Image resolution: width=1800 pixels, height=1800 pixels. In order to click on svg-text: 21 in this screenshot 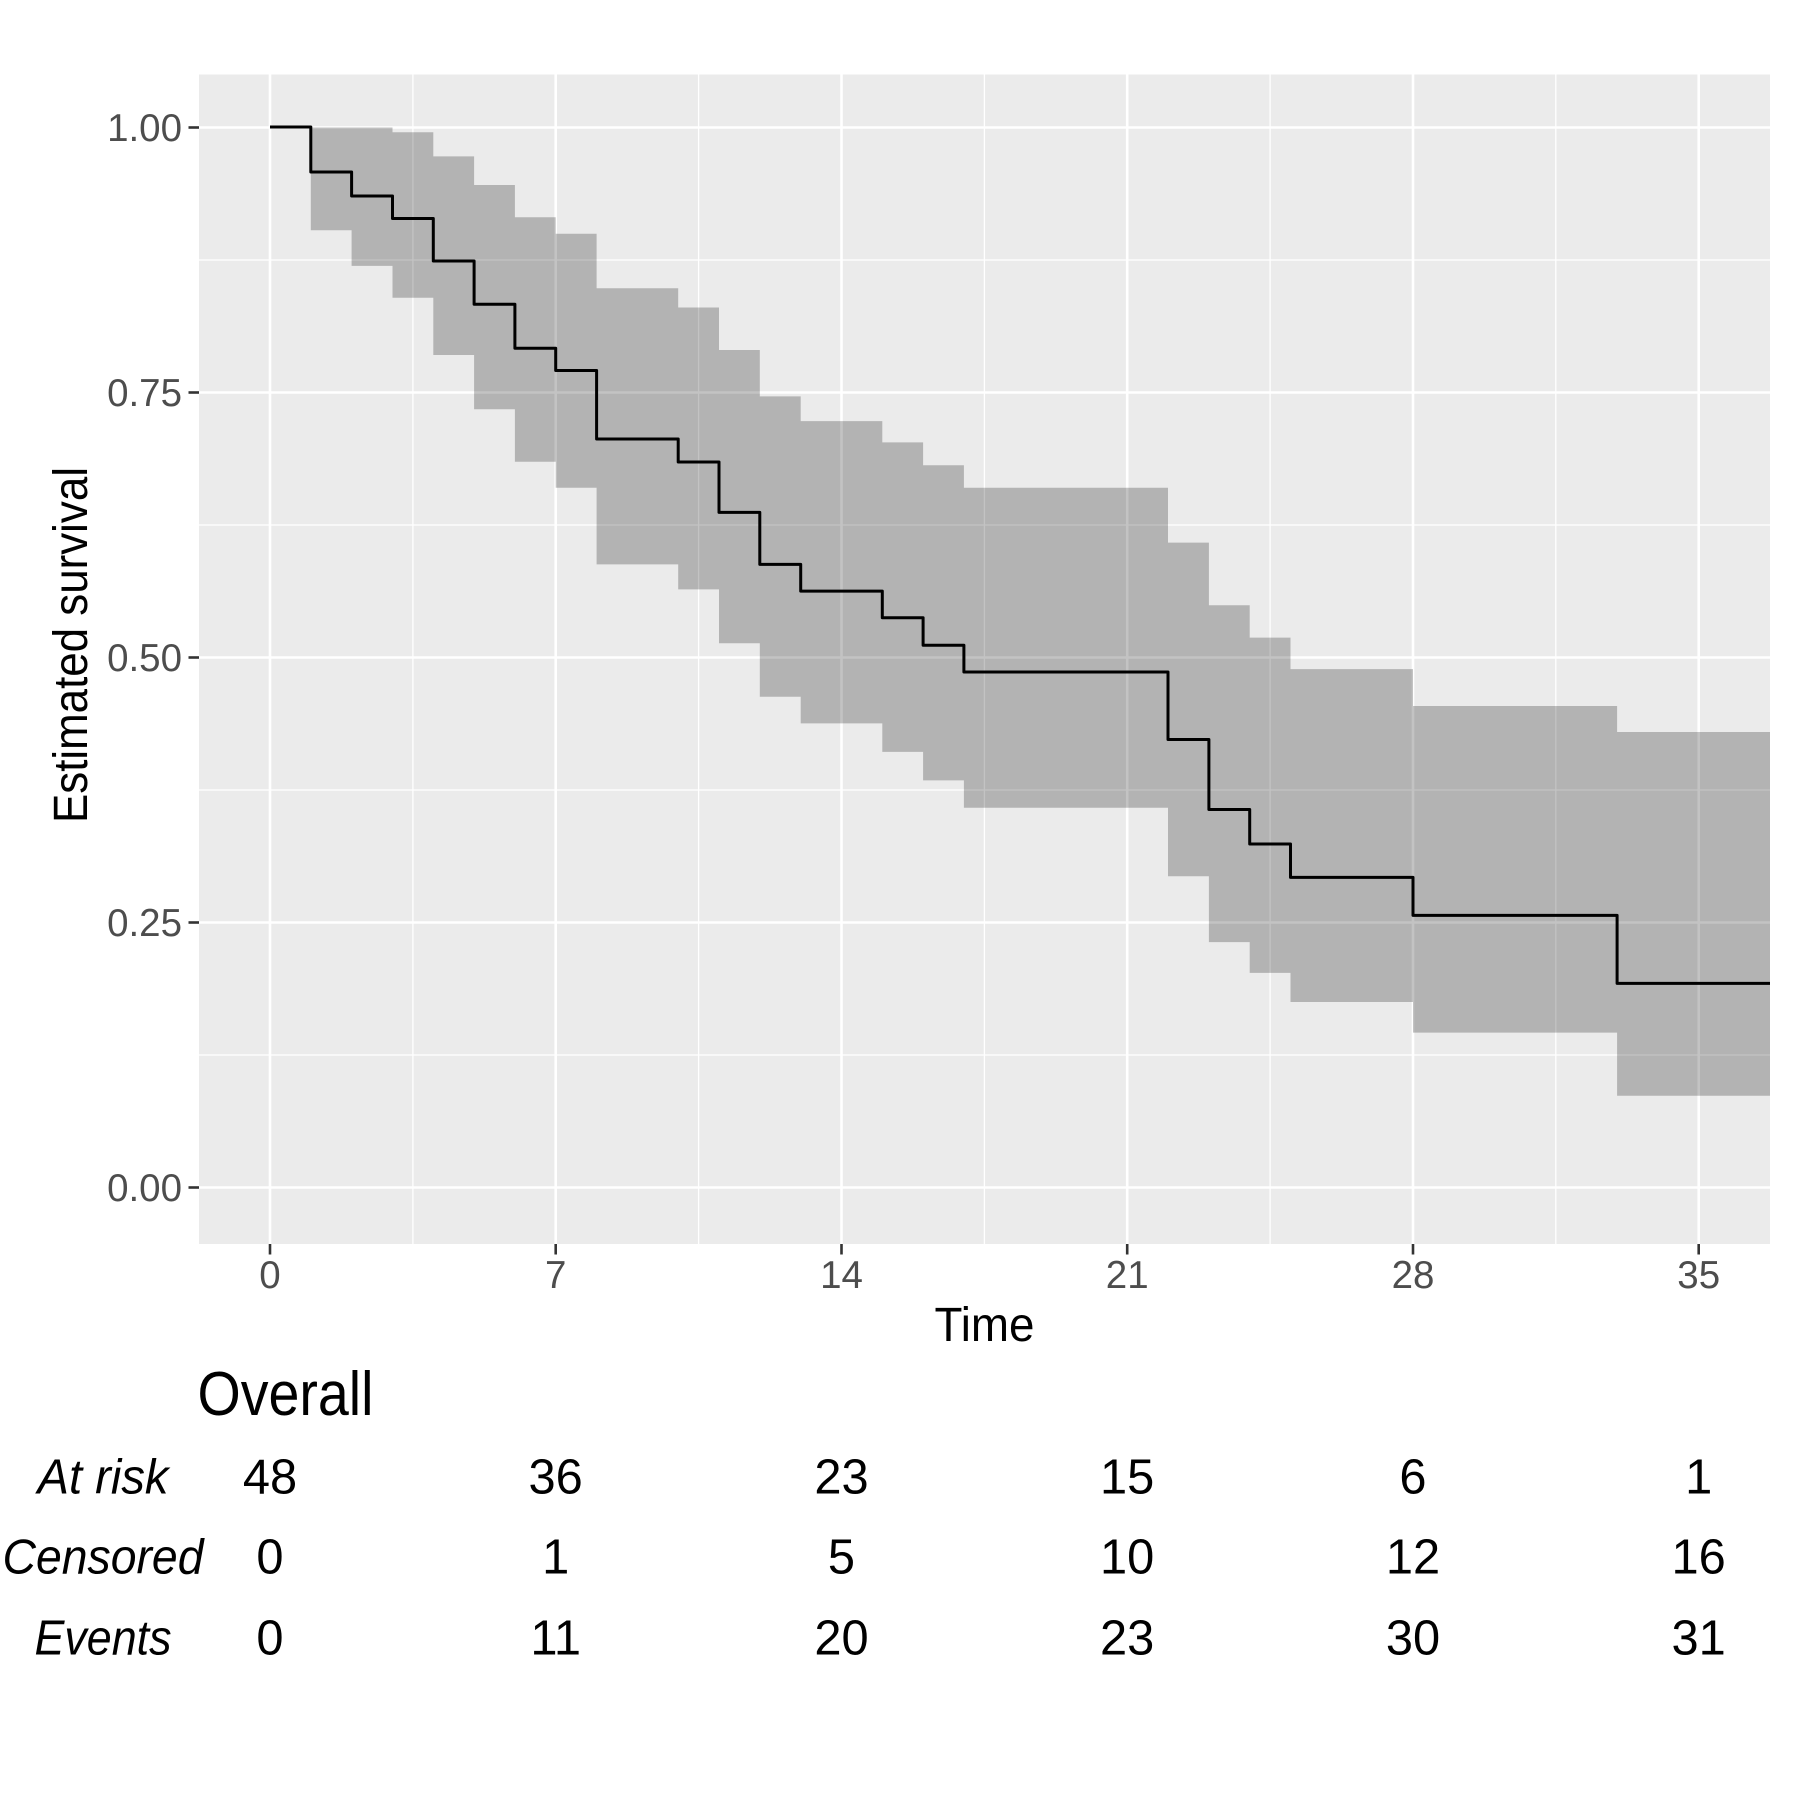, I will do `click(1127, 1275)`.